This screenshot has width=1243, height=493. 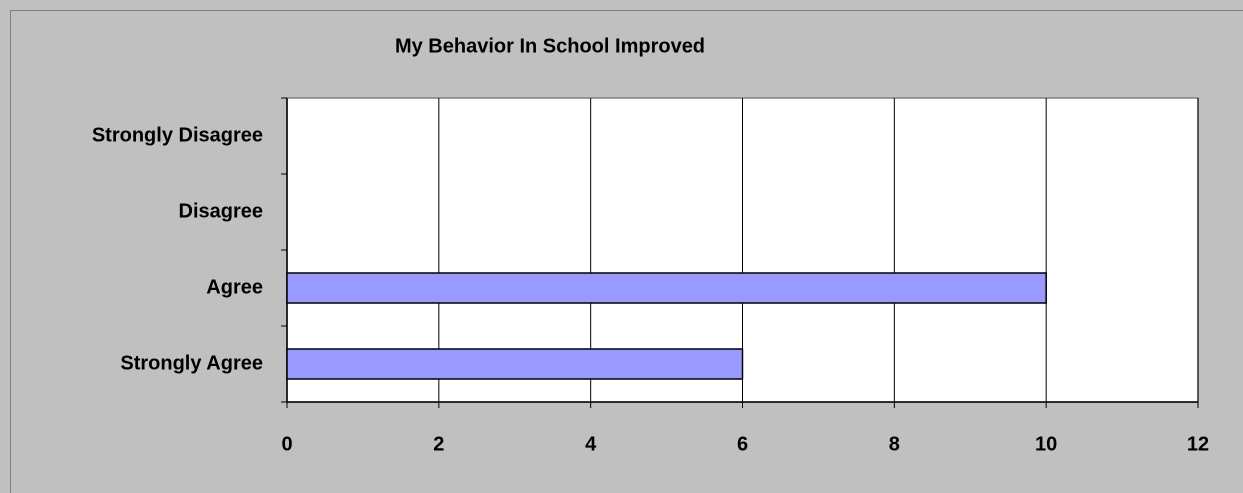 What do you see at coordinates (550, 46) in the screenshot?
I see `chart-title: My Behavior In School Improved` at bounding box center [550, 46].